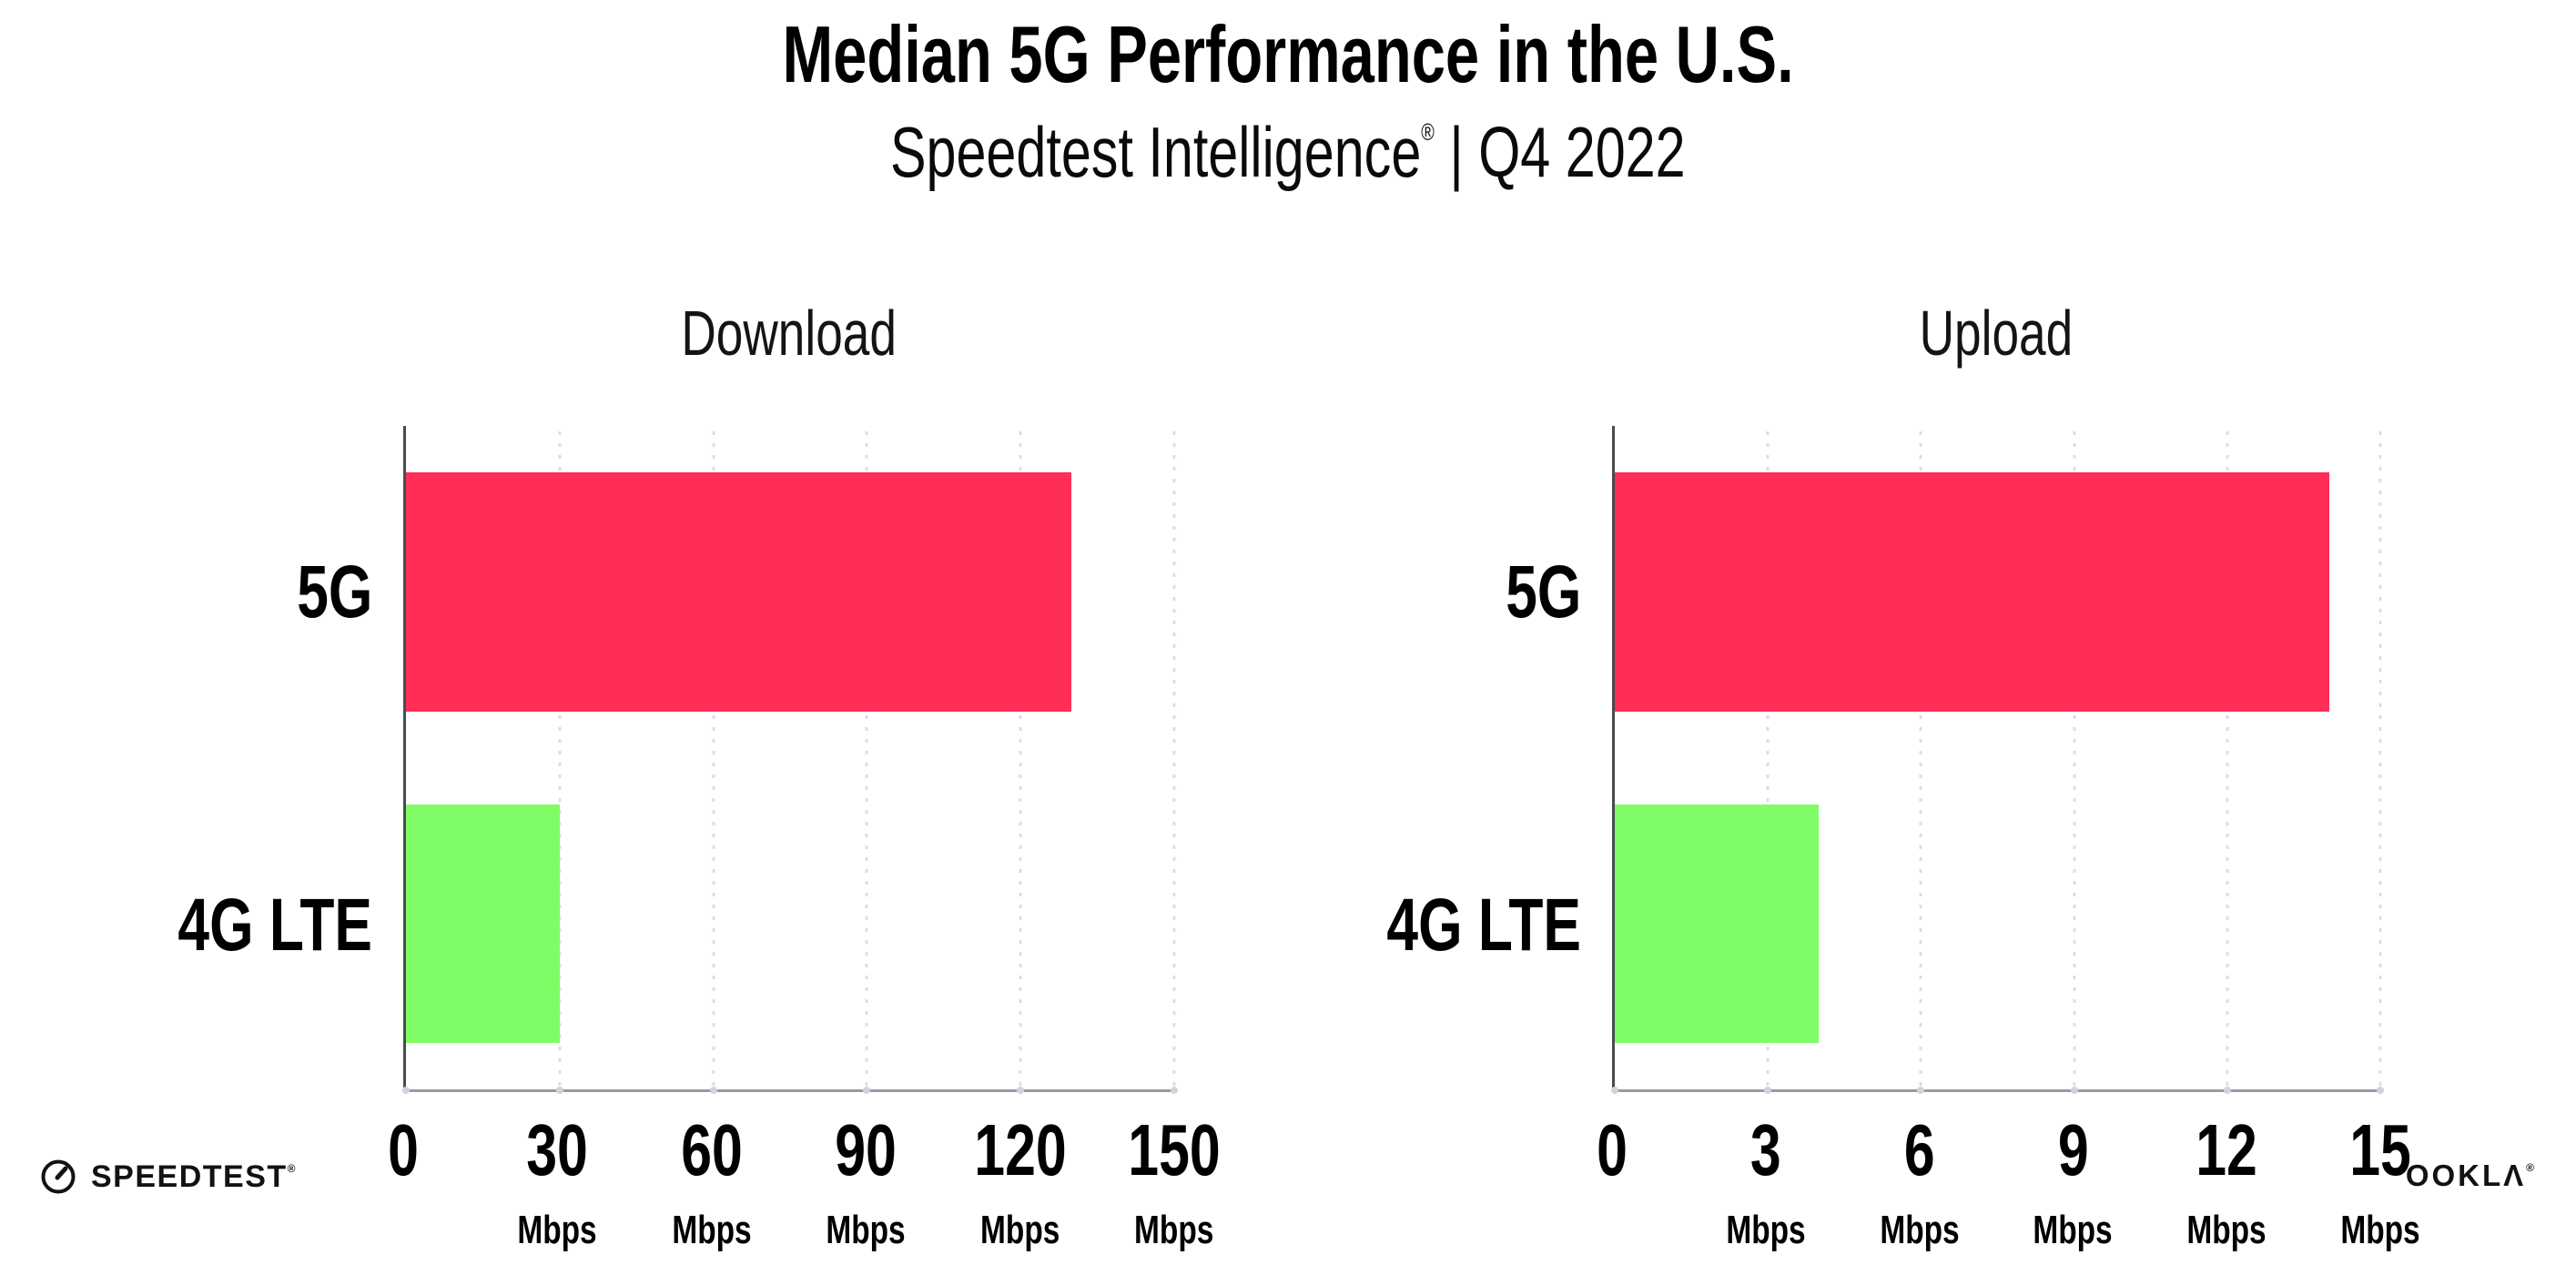 The width and height of the screenshot is (2576, 1265). What do you see at coordinates (2380, 1231) in the screenshot?
I see `tick-unit-text-15: Mbps` at bounding box center [2380, 1231].